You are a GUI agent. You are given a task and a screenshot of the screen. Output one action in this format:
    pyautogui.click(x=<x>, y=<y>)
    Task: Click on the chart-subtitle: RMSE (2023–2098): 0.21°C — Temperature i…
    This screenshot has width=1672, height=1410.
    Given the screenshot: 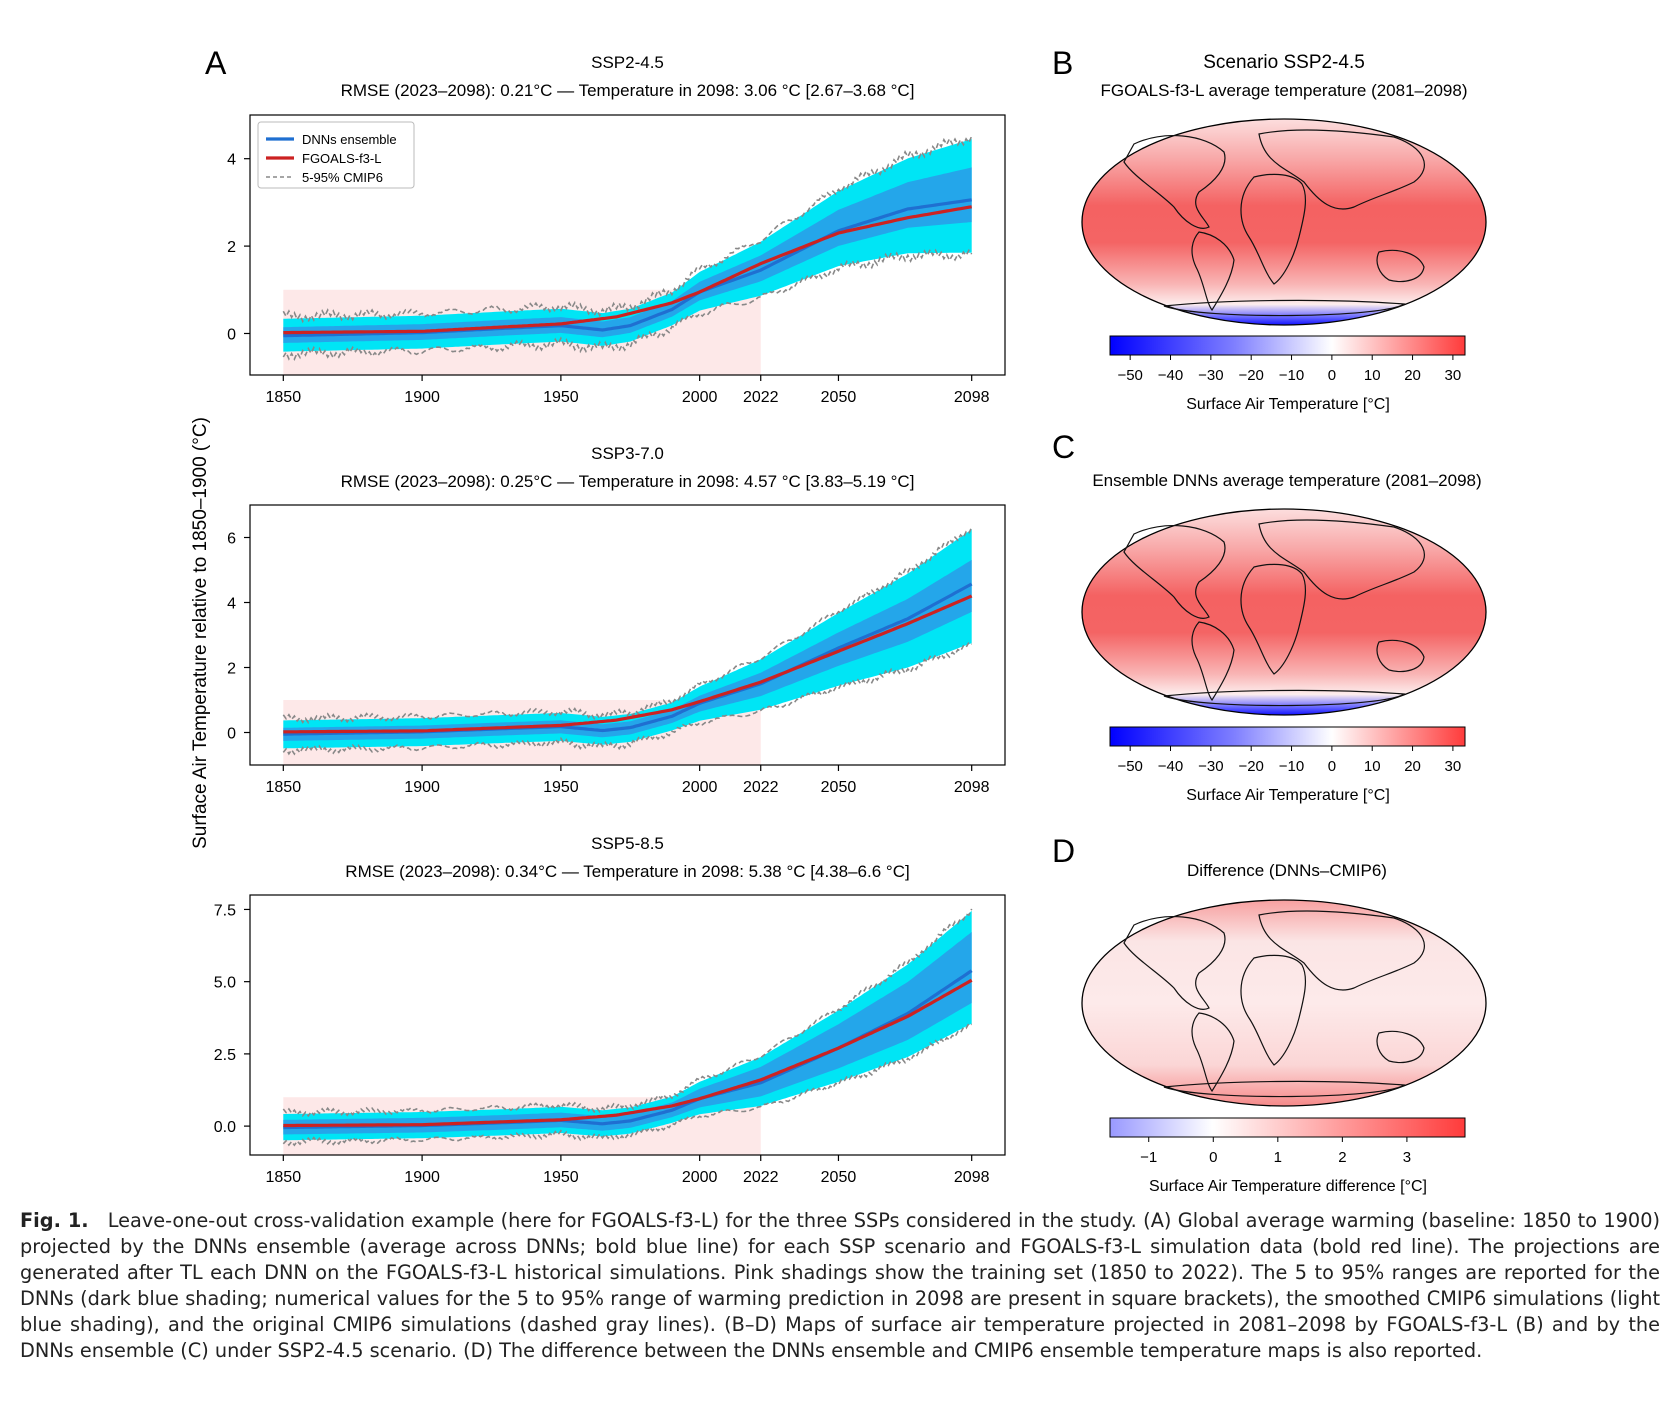 What is the action you would take?
    pyautogui.click(x=628, y=90)
    